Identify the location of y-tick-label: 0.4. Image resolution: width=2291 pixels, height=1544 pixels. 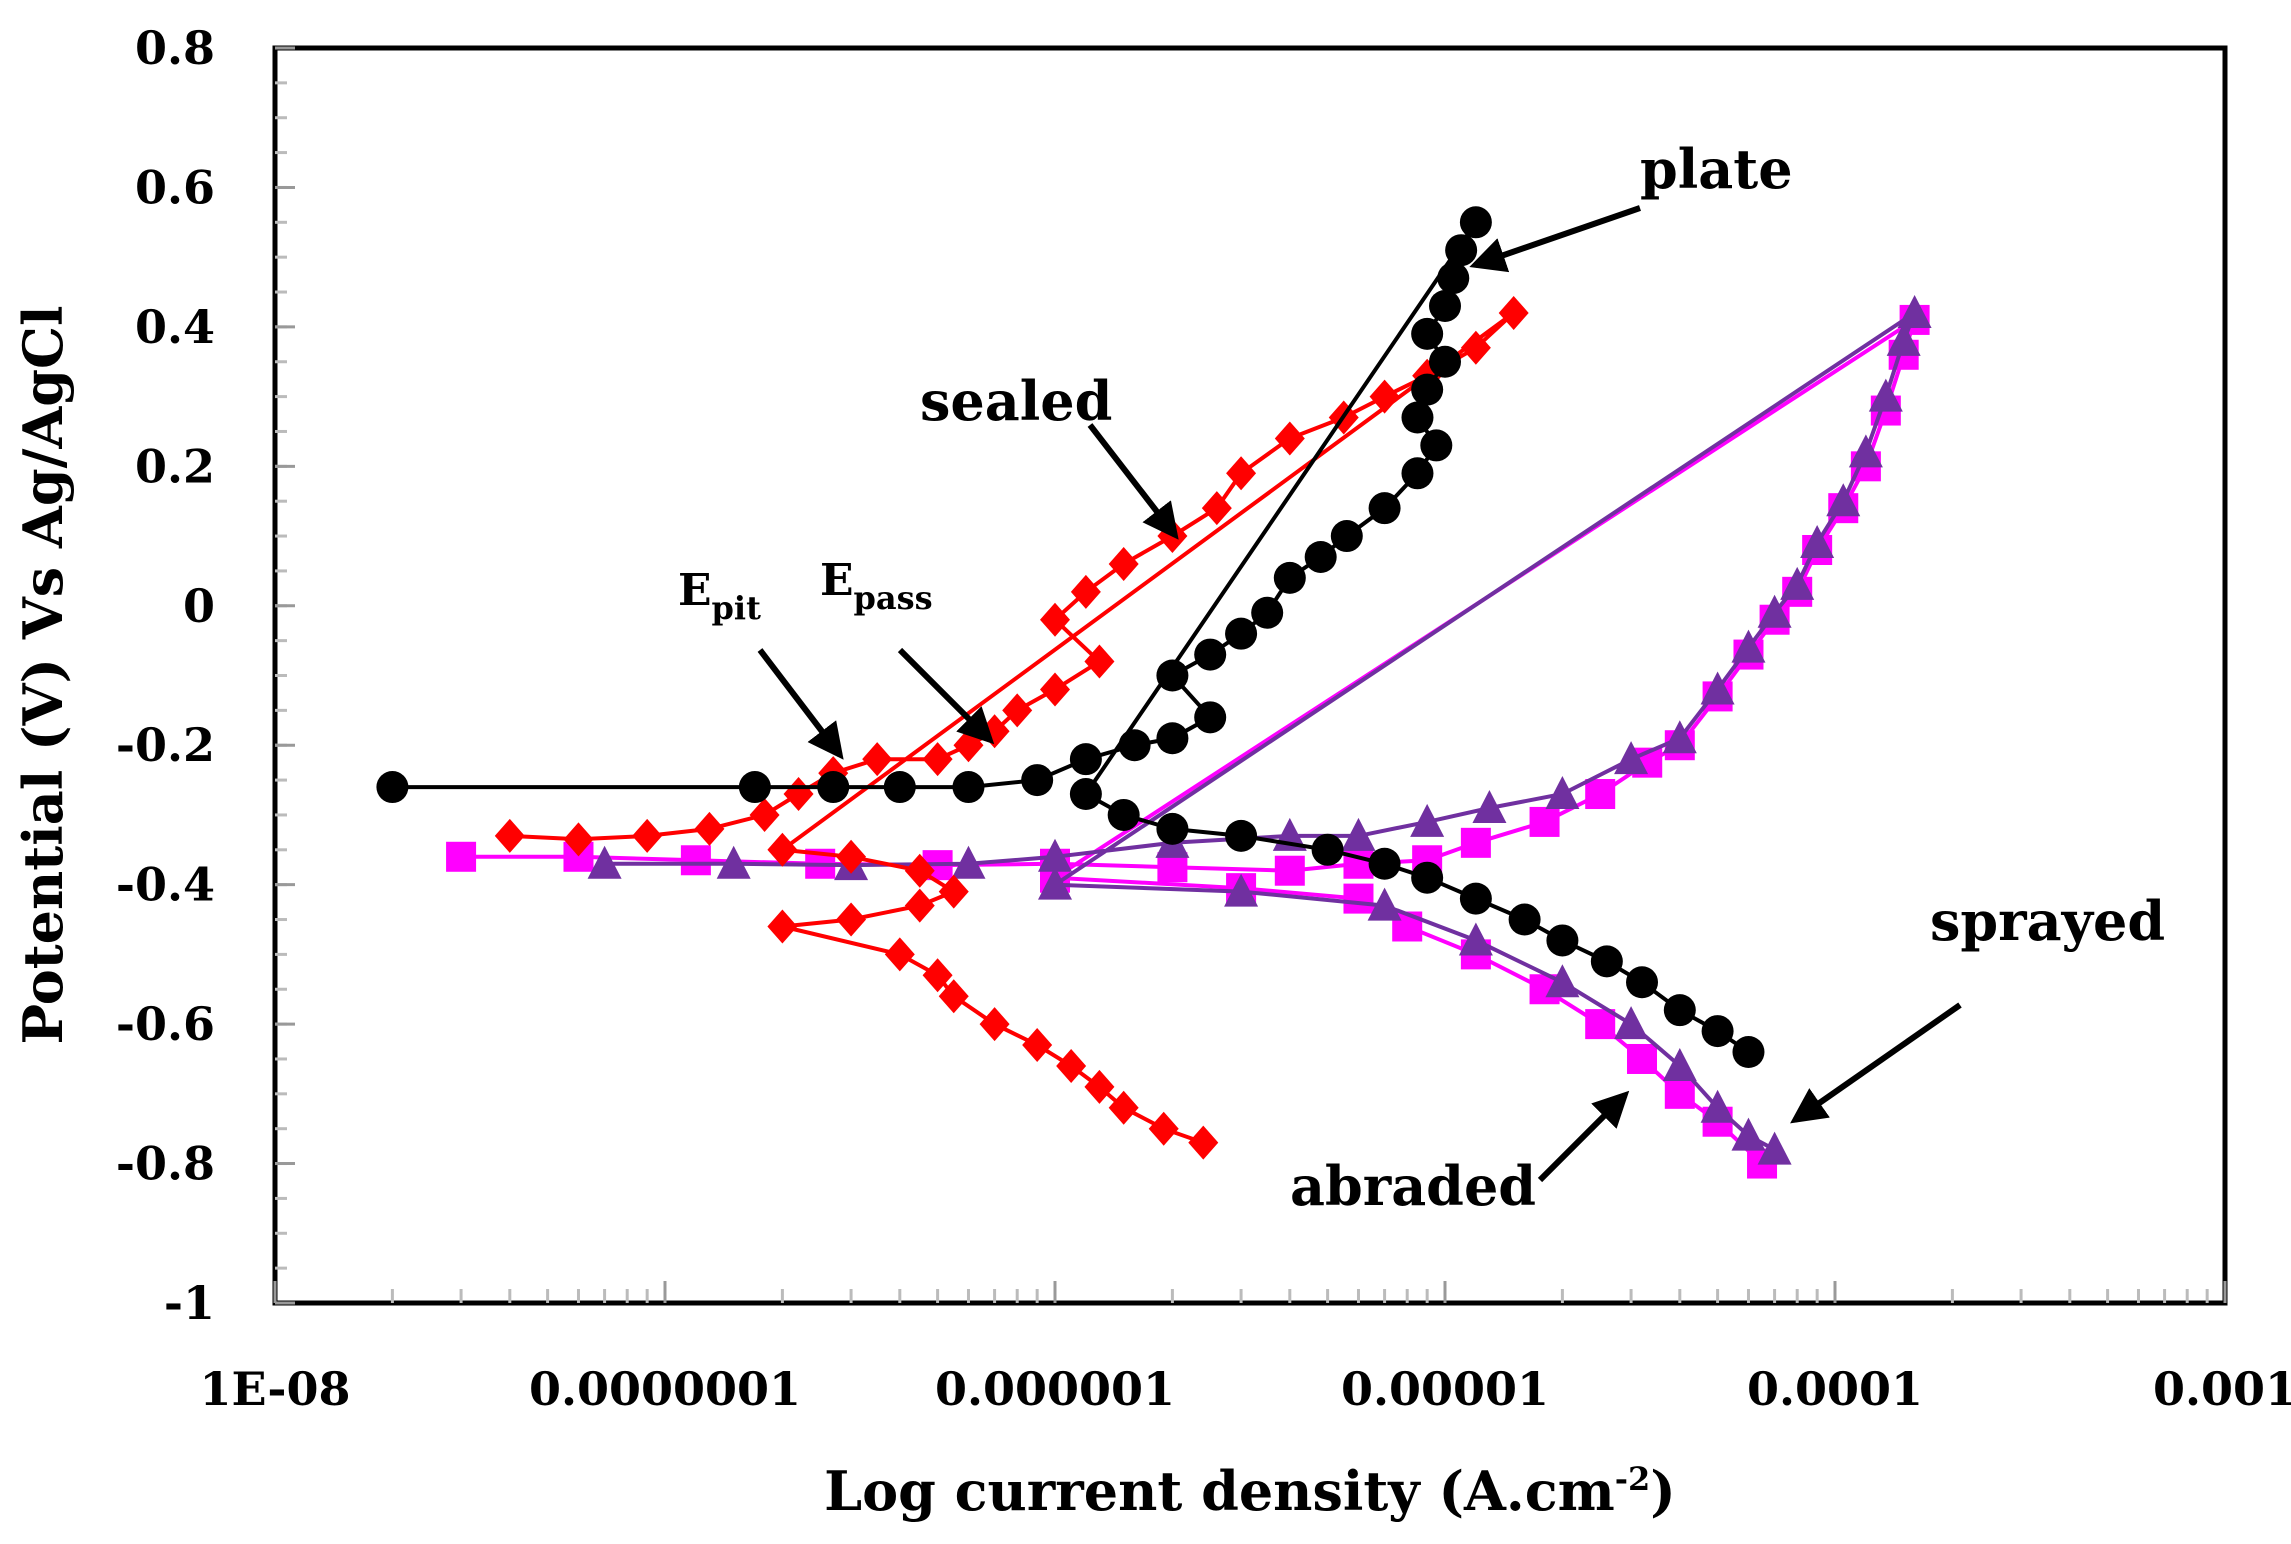
(175, 327).